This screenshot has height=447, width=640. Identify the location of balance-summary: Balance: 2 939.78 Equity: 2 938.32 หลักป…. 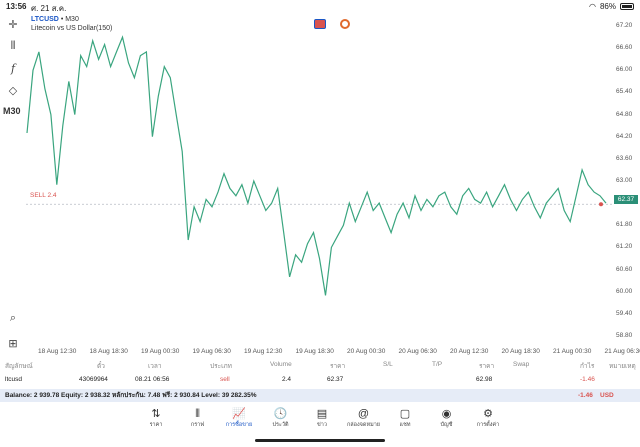
(131, 395).